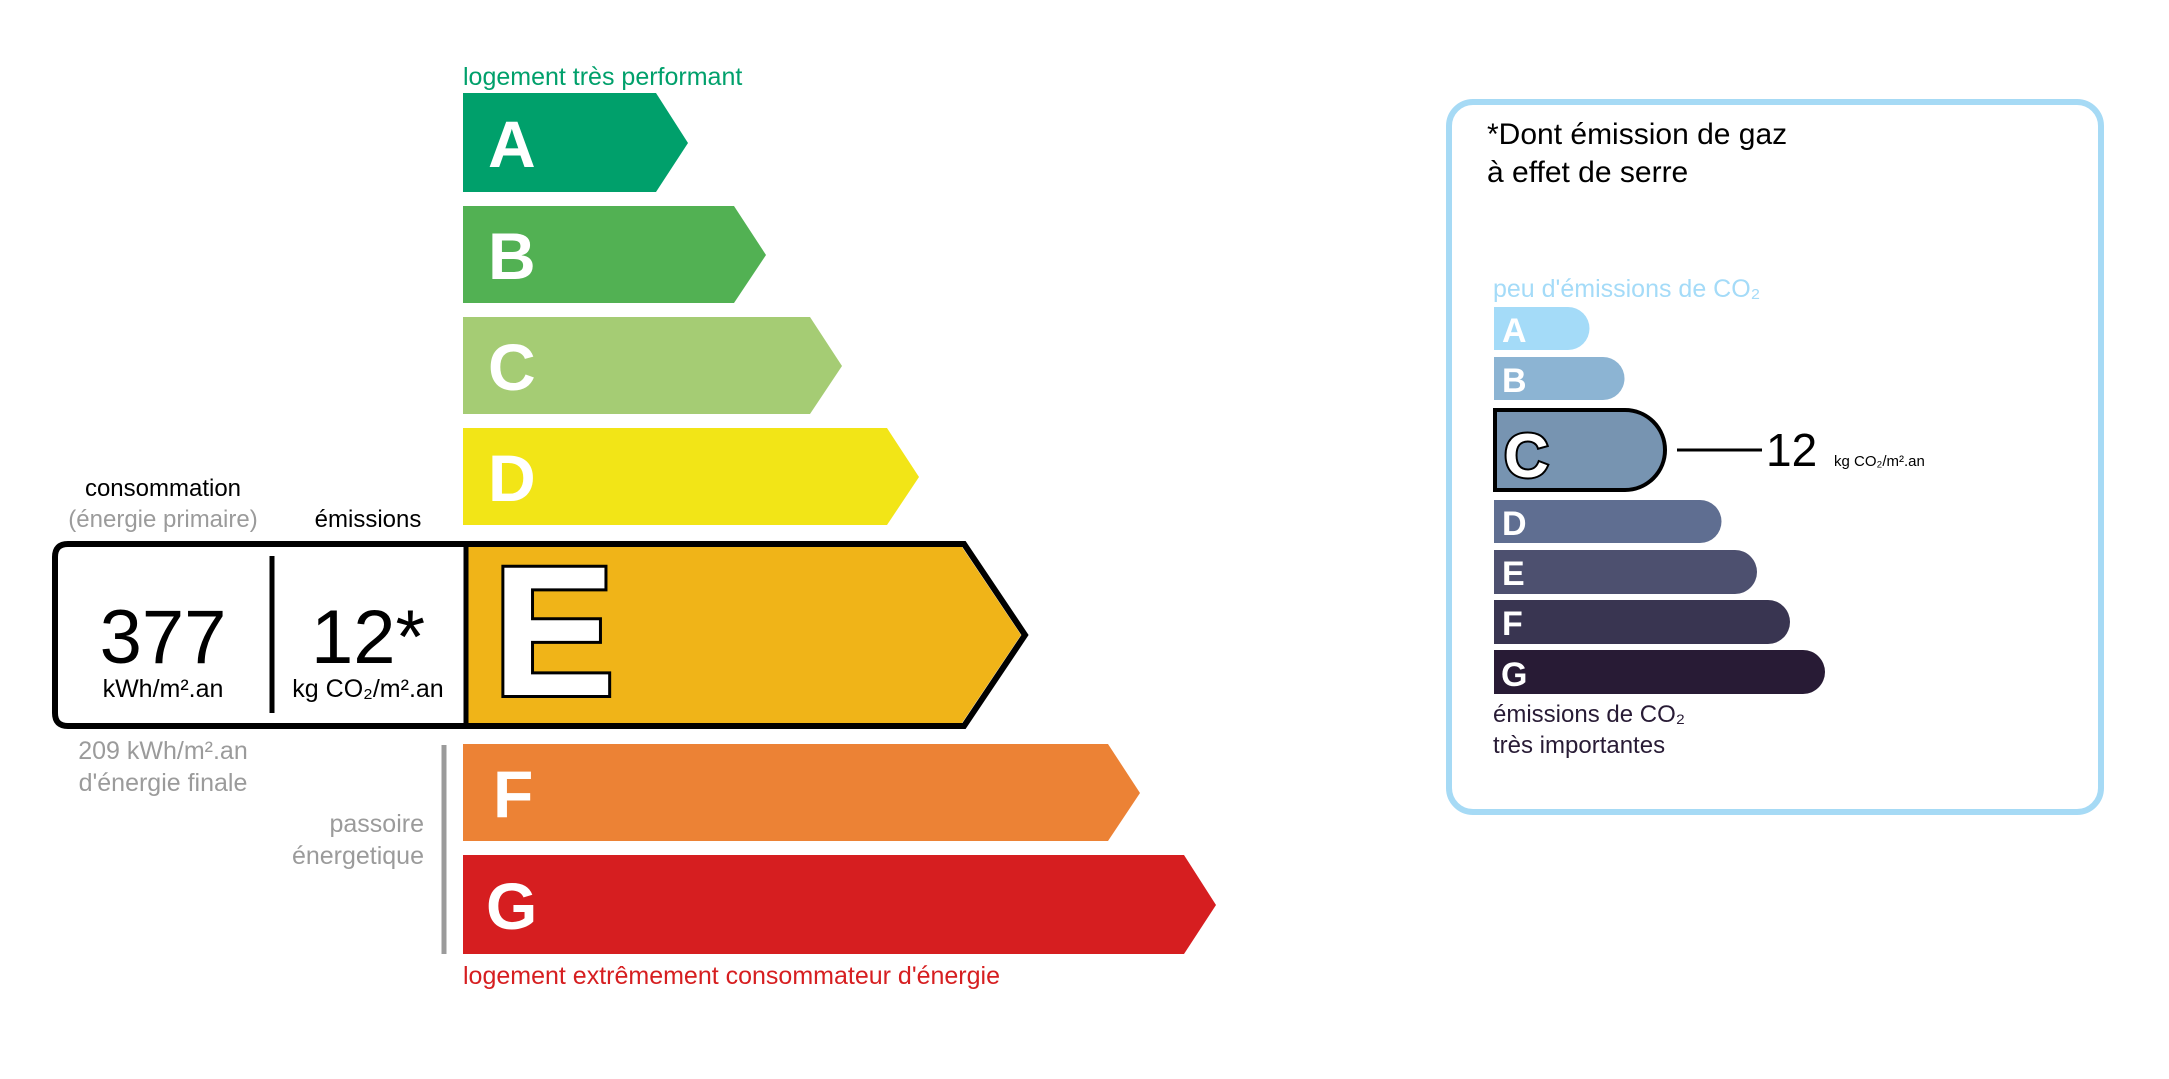  I want to click on ges-letter-e: E, so click(1513, 574).